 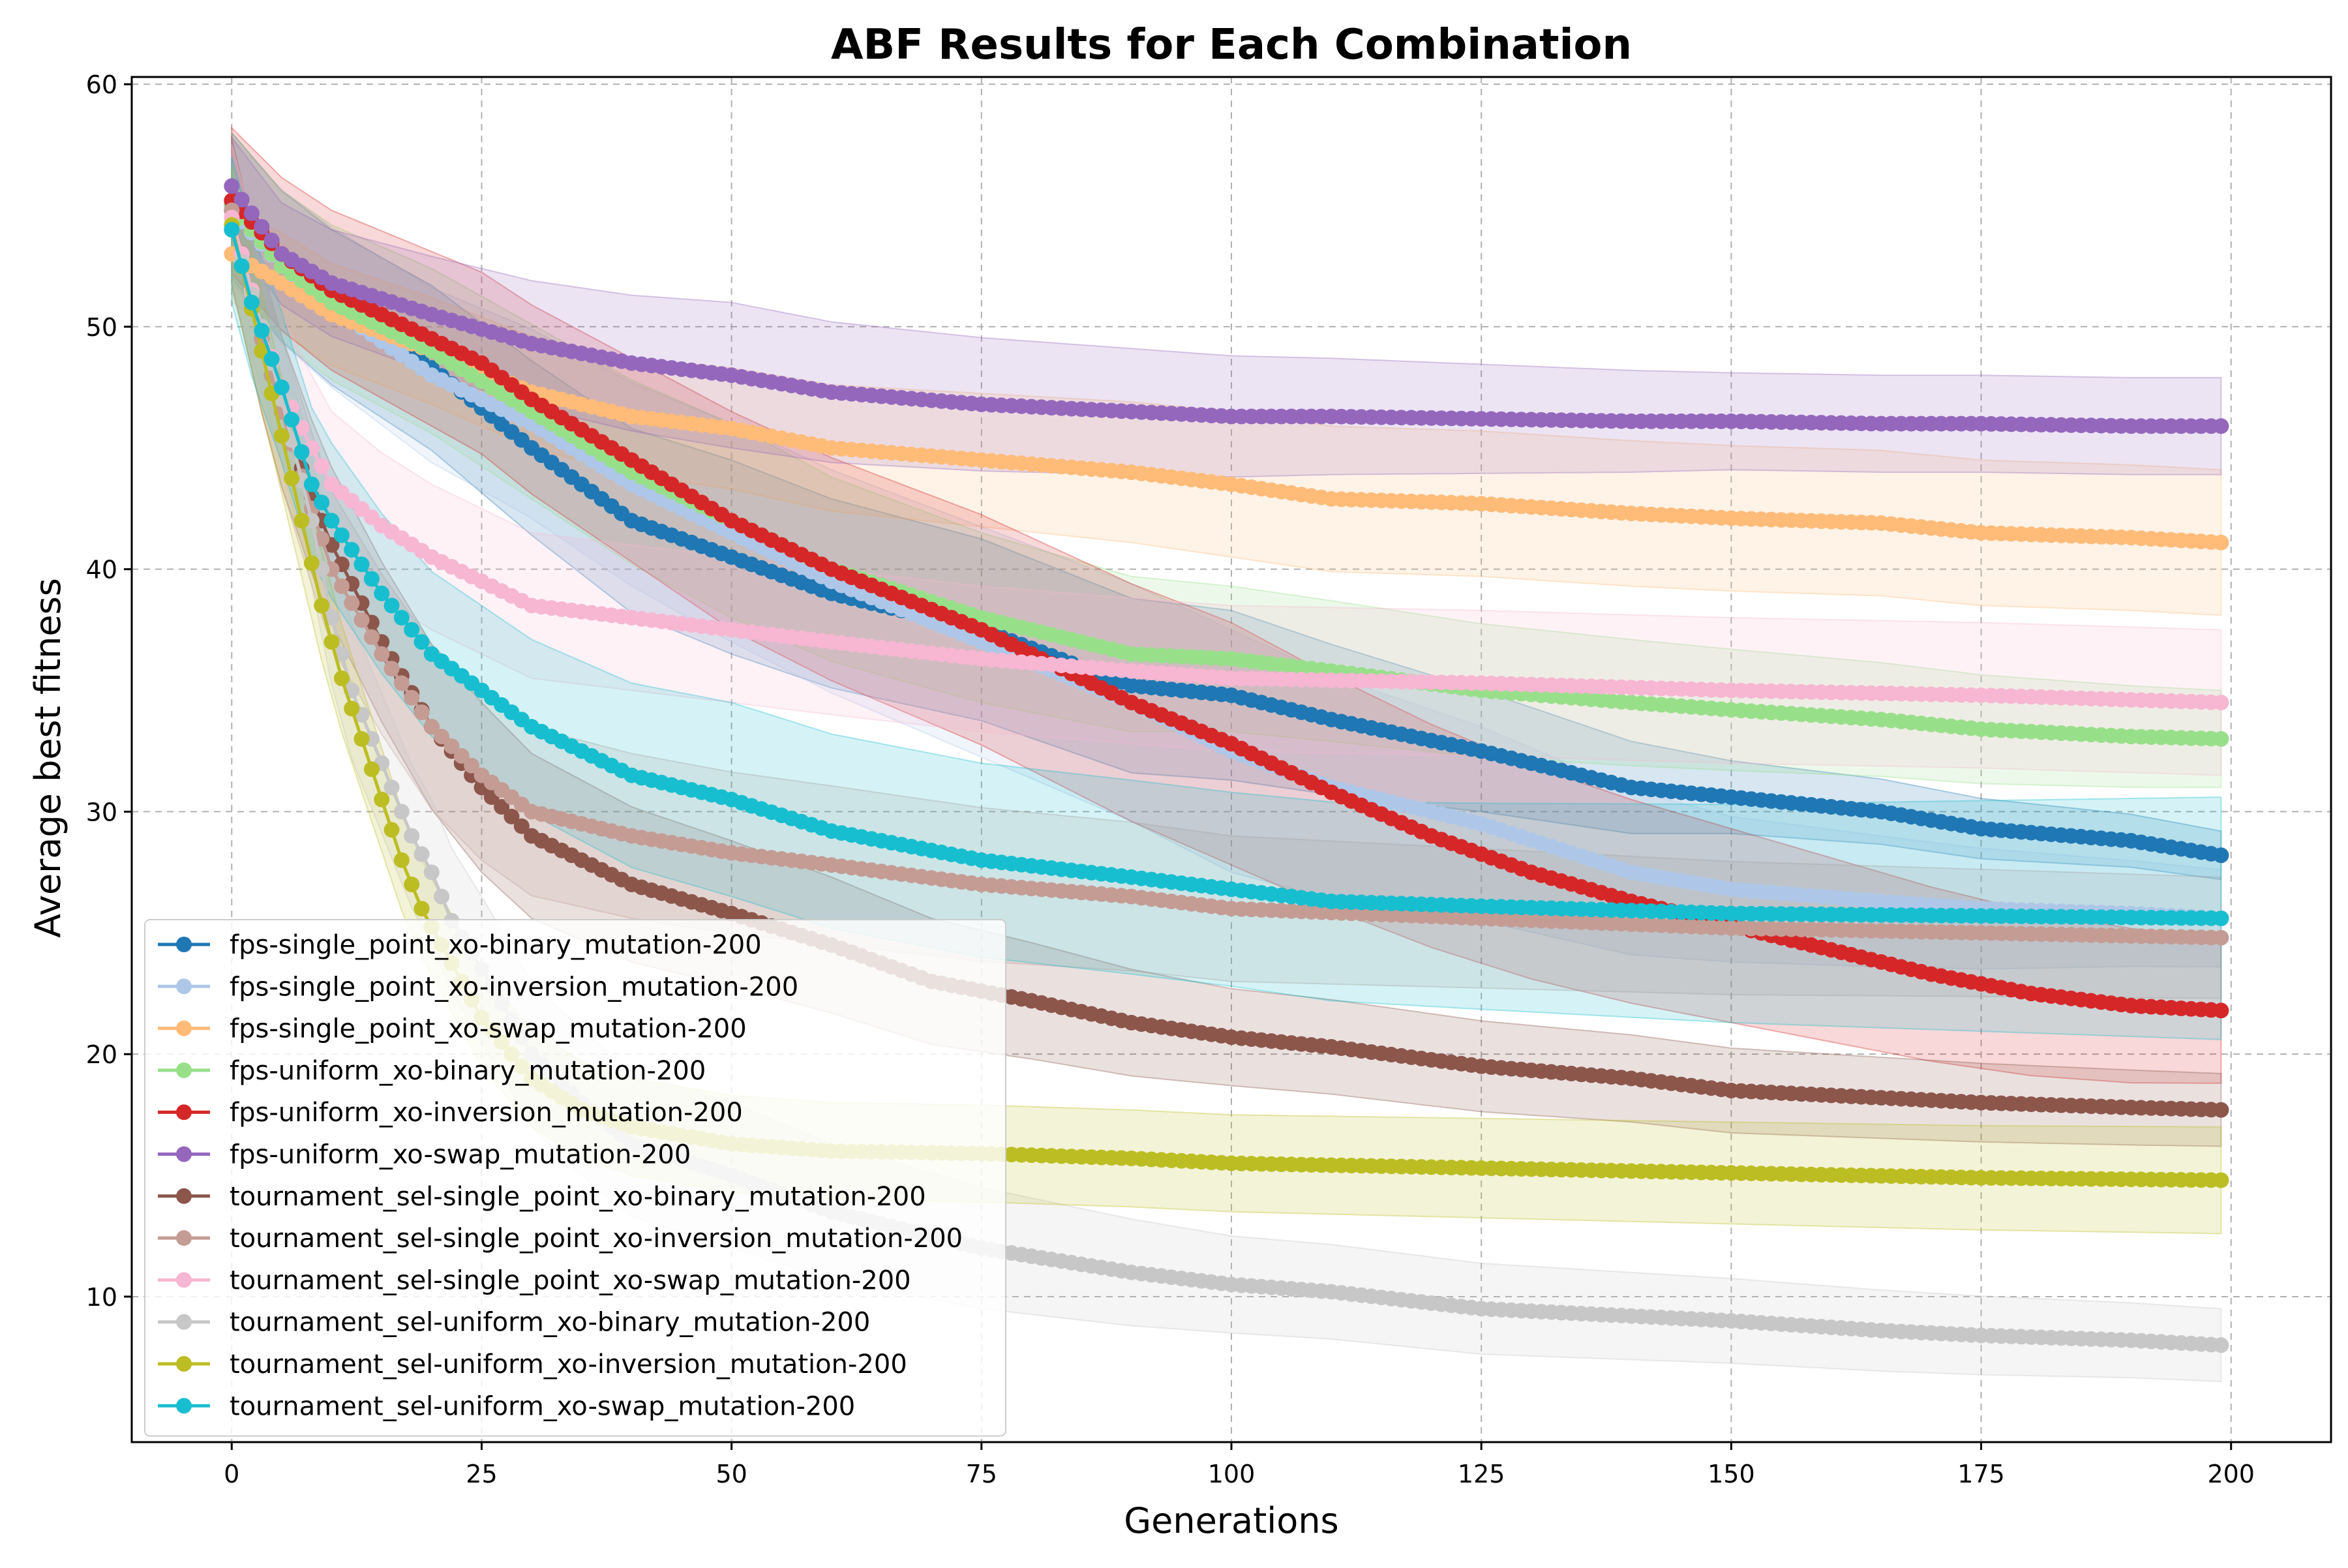 What do you see at coordinates (101, 84) in the screenshot?
I see `y-tick-label: 60` at bounding box center [101, 84].